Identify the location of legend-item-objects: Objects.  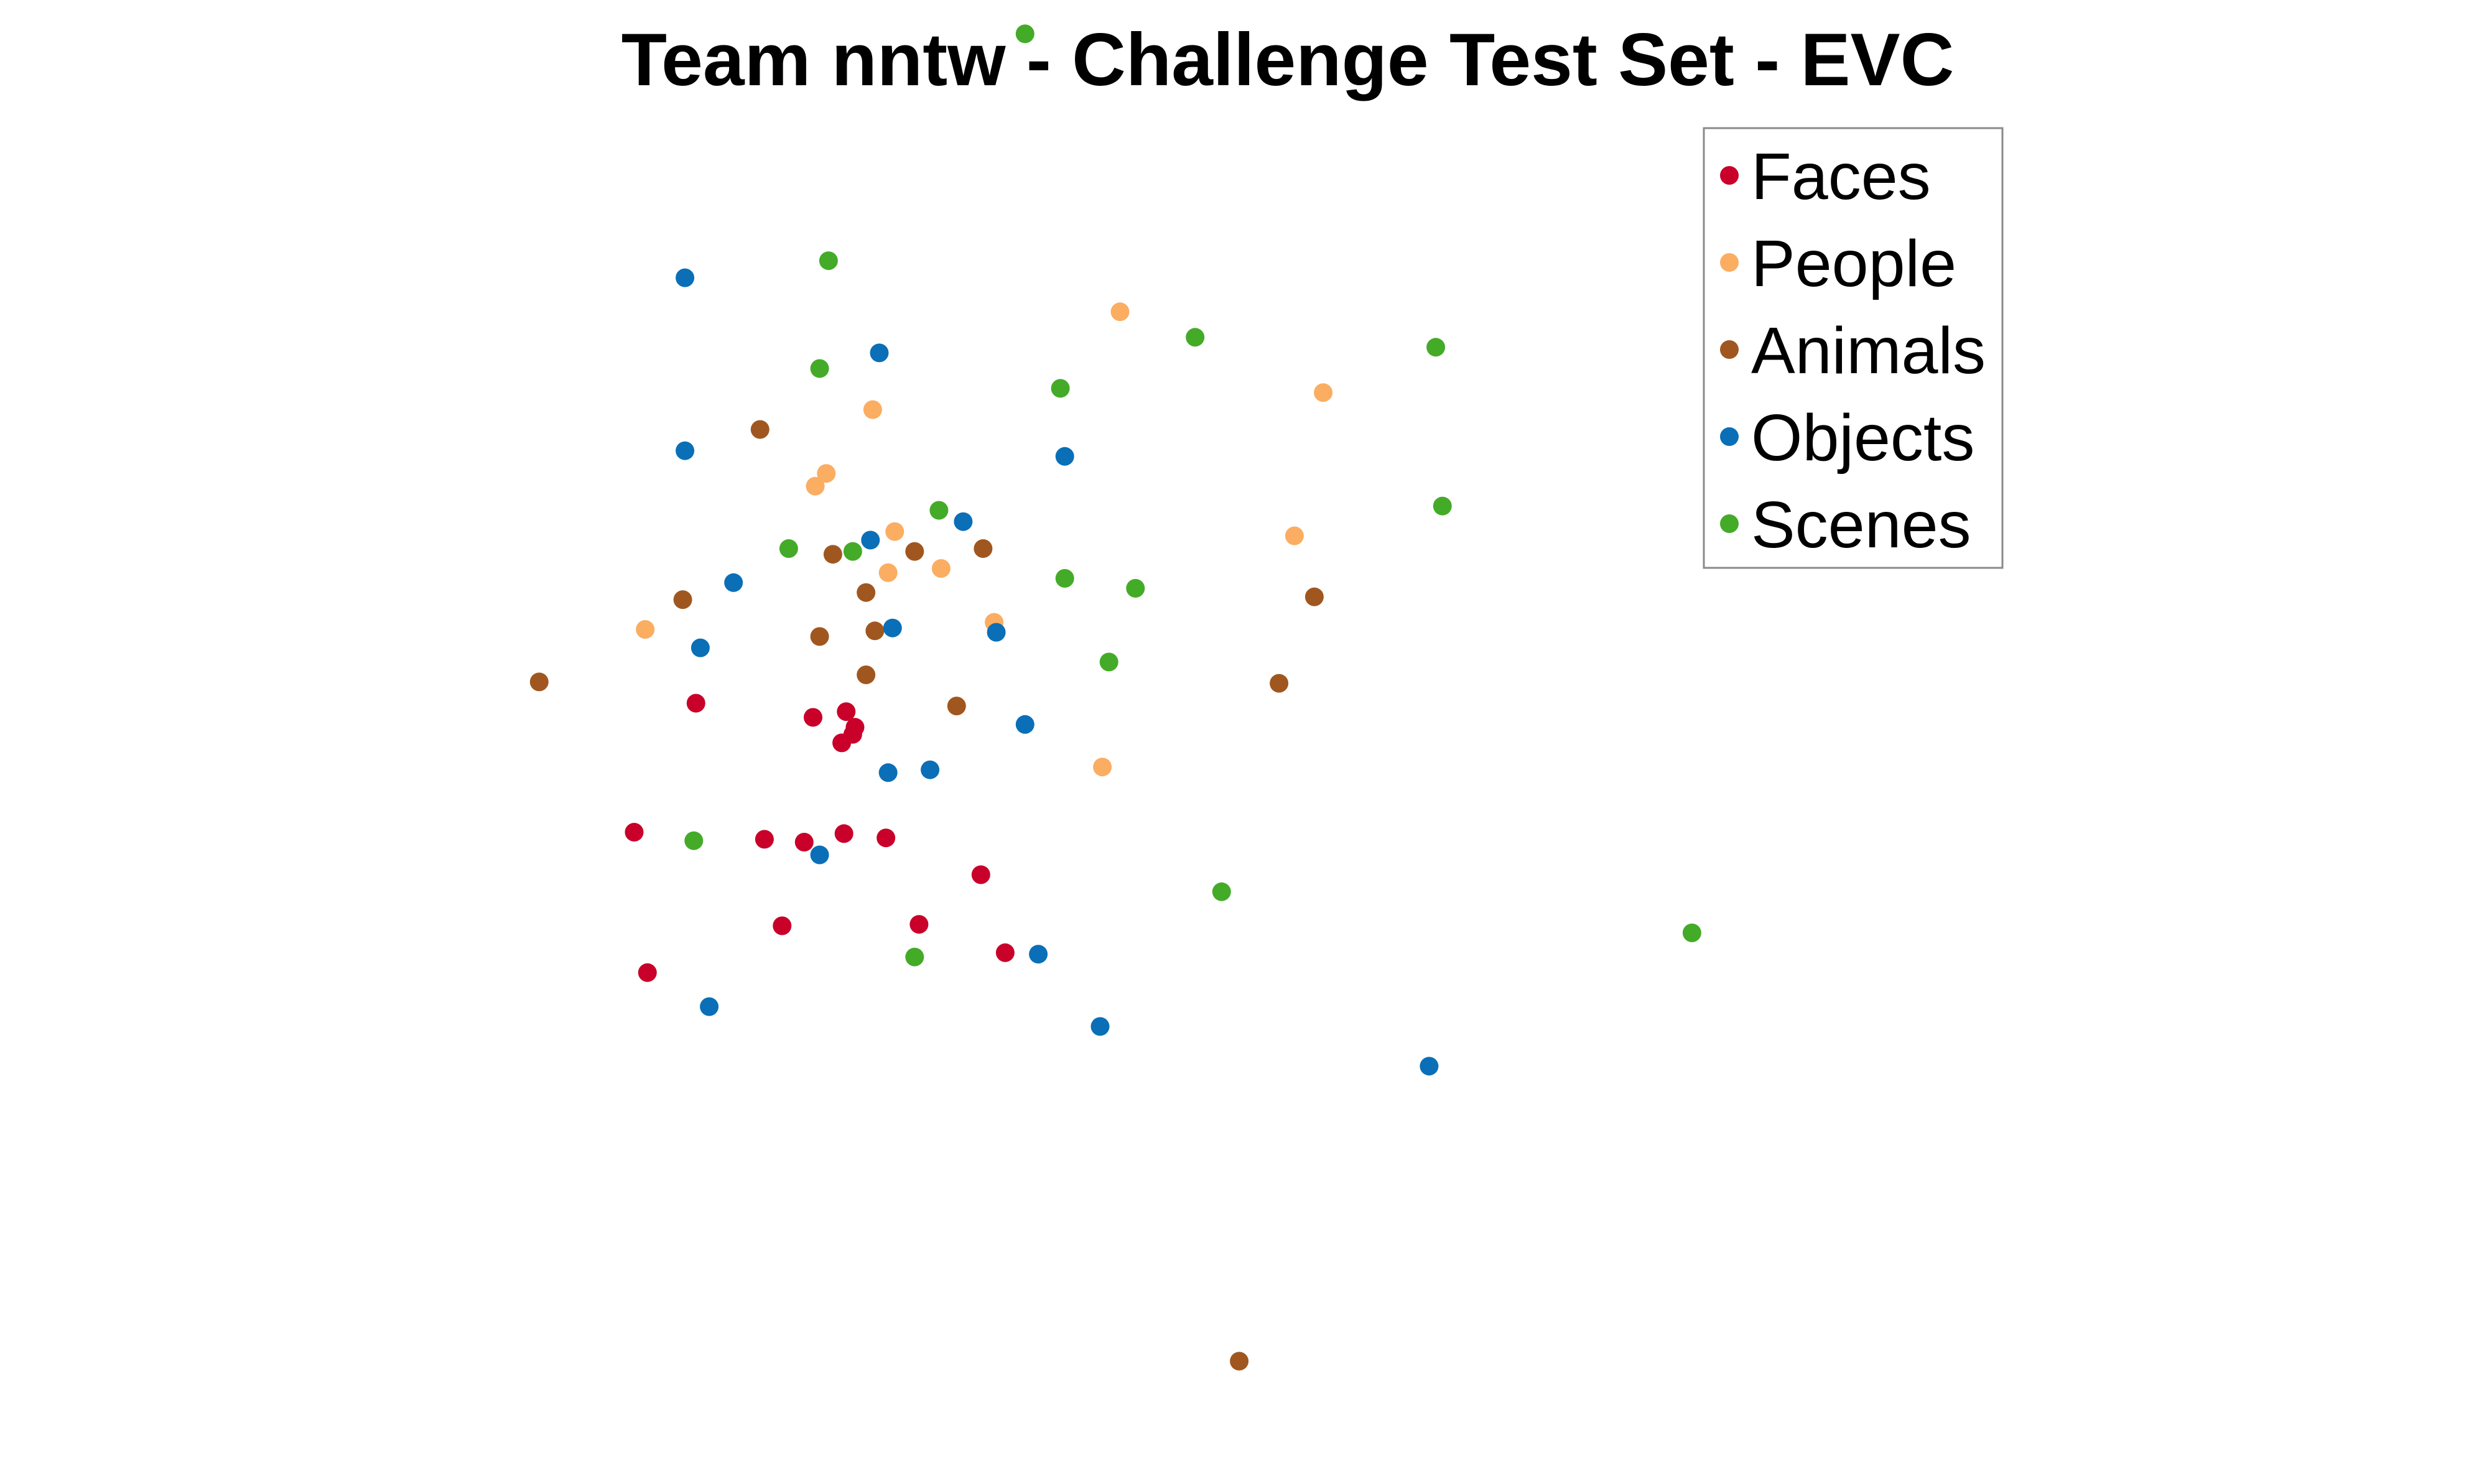
(1847, 438).